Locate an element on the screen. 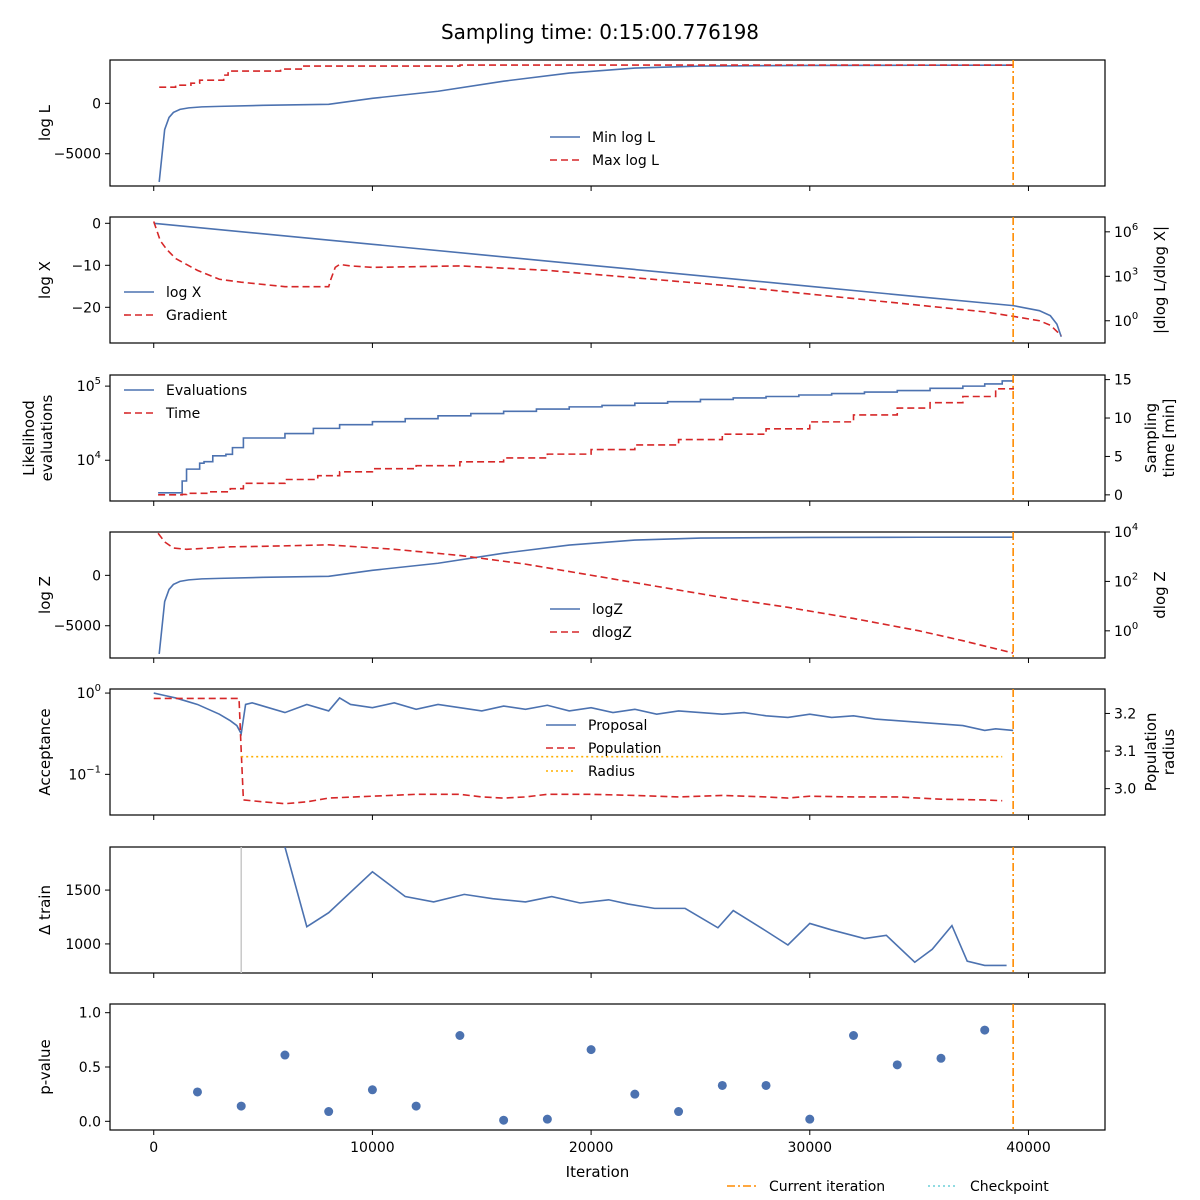  accept-y2tick-label: 3.1 is located at coordinates (1125, 752).